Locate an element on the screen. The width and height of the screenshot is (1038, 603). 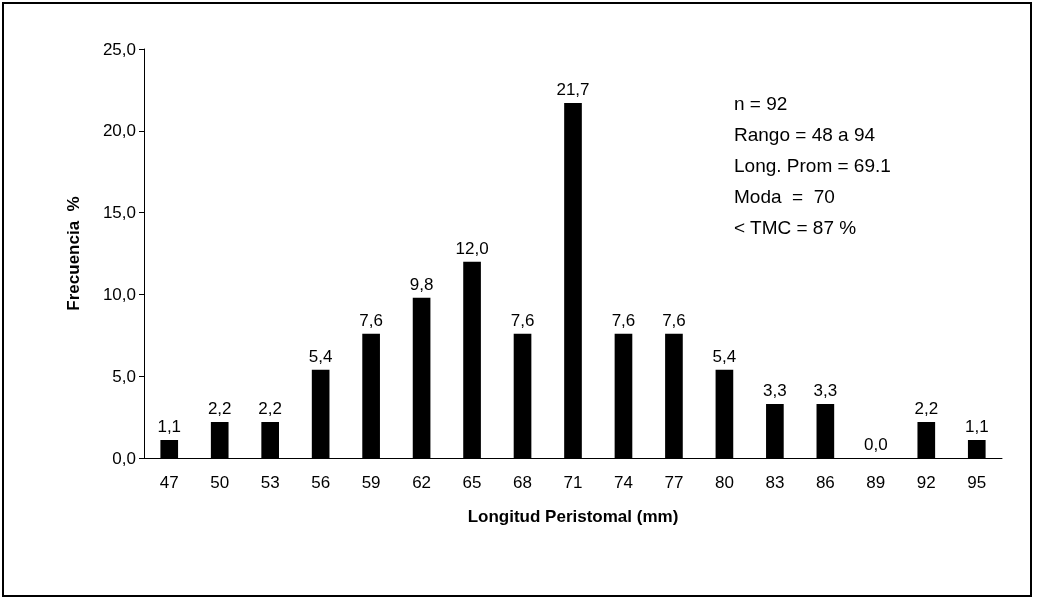
annotation: < TMC = 87 % is located at coordinates (795, 227).